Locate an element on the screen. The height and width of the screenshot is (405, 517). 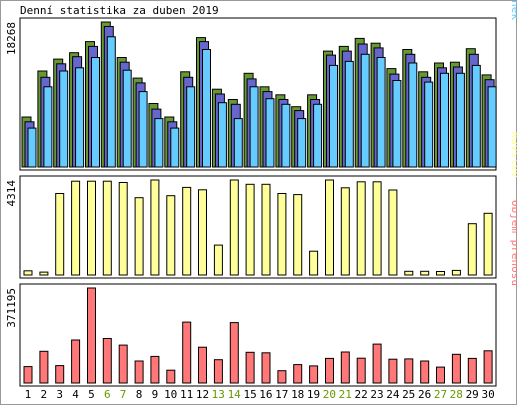
panel-legend: Přístupů/Souborů/Stránek is located at coordinates (513, 10).